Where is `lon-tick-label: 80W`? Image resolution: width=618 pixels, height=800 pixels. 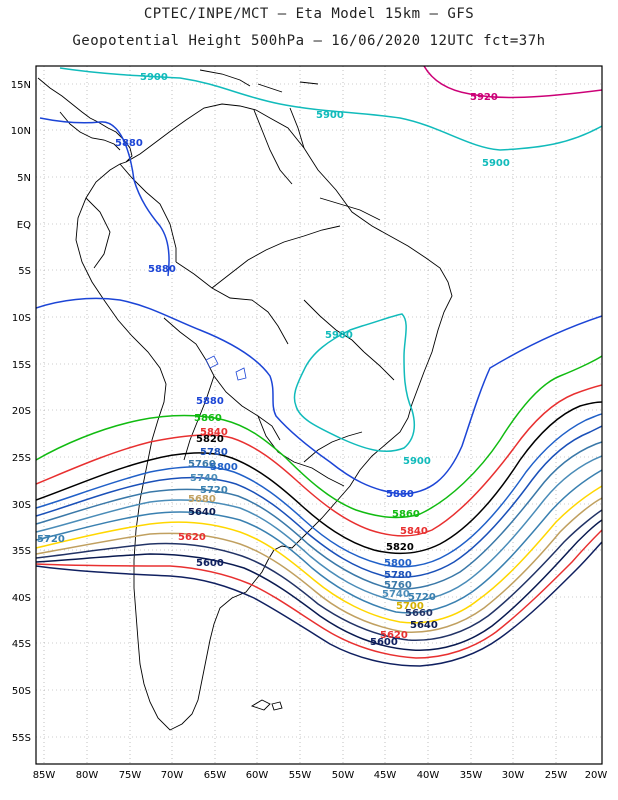
lon-tick-label: 80W is located at coordinates (87, 775).